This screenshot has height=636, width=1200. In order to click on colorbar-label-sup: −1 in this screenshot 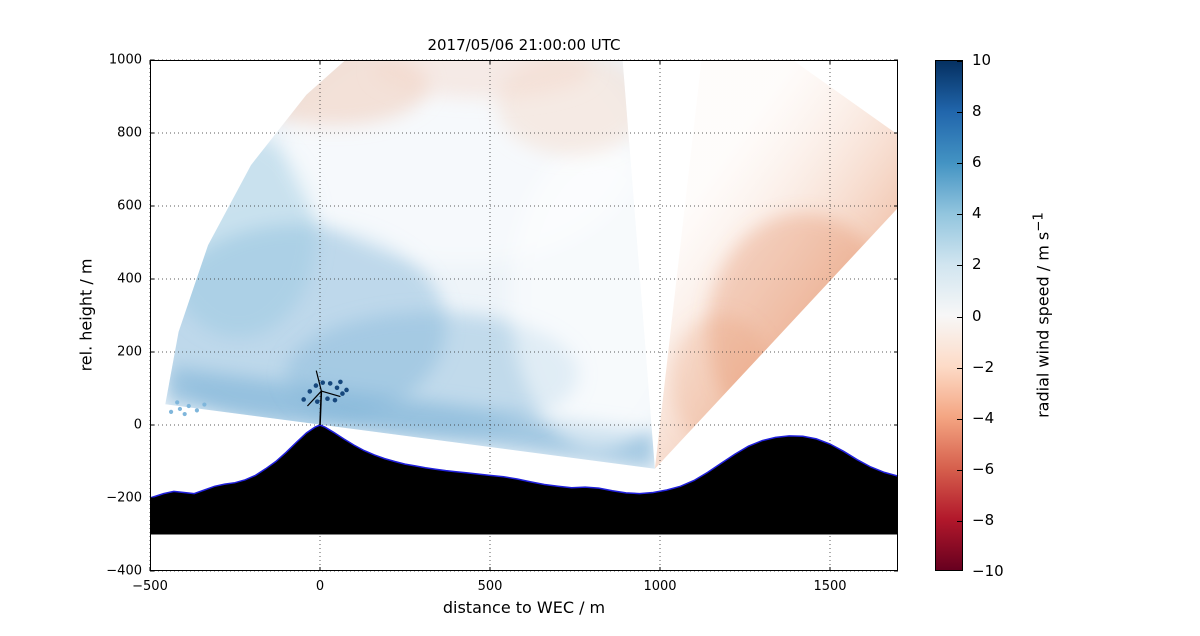, I will do `click(1039, 222)`.